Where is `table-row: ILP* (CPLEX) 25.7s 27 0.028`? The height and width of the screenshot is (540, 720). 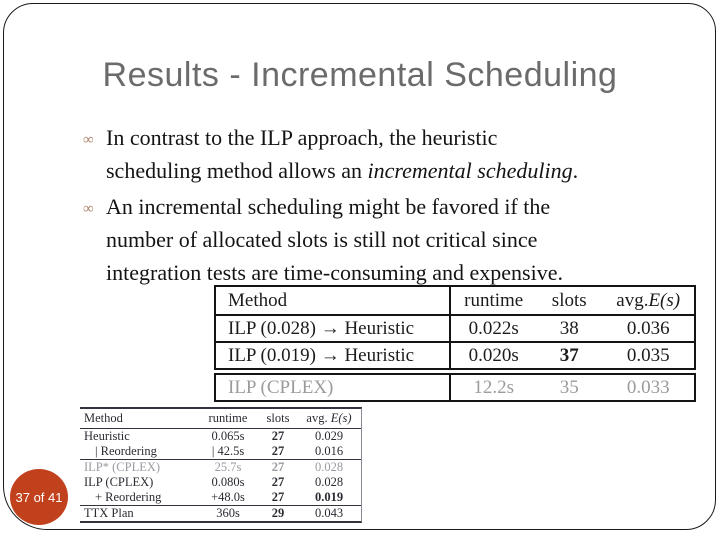
table-row: ILP* (CPLEX) 25.7s 27 0.028 is located at coordinates (220, 467).